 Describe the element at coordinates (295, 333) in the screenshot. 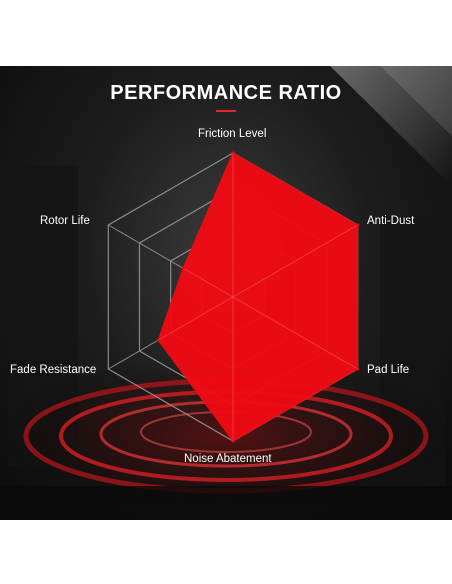

I see `data-spoke-pad-life` at that location.